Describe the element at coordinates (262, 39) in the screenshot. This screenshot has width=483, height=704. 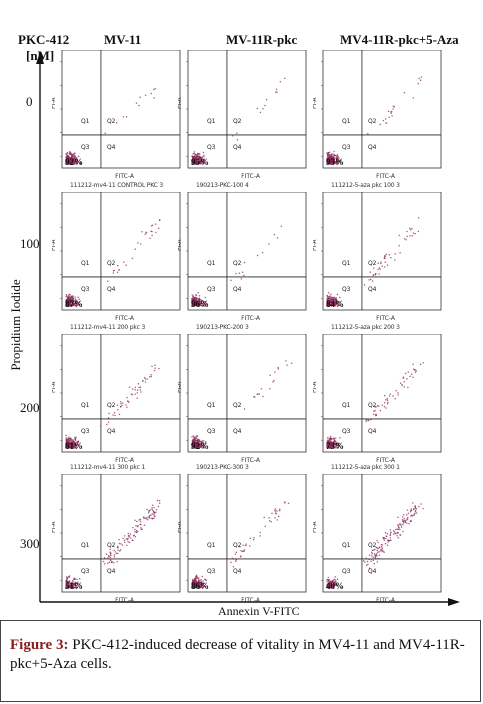
I see `column-header-2: MV-11R-pkc` at that location.